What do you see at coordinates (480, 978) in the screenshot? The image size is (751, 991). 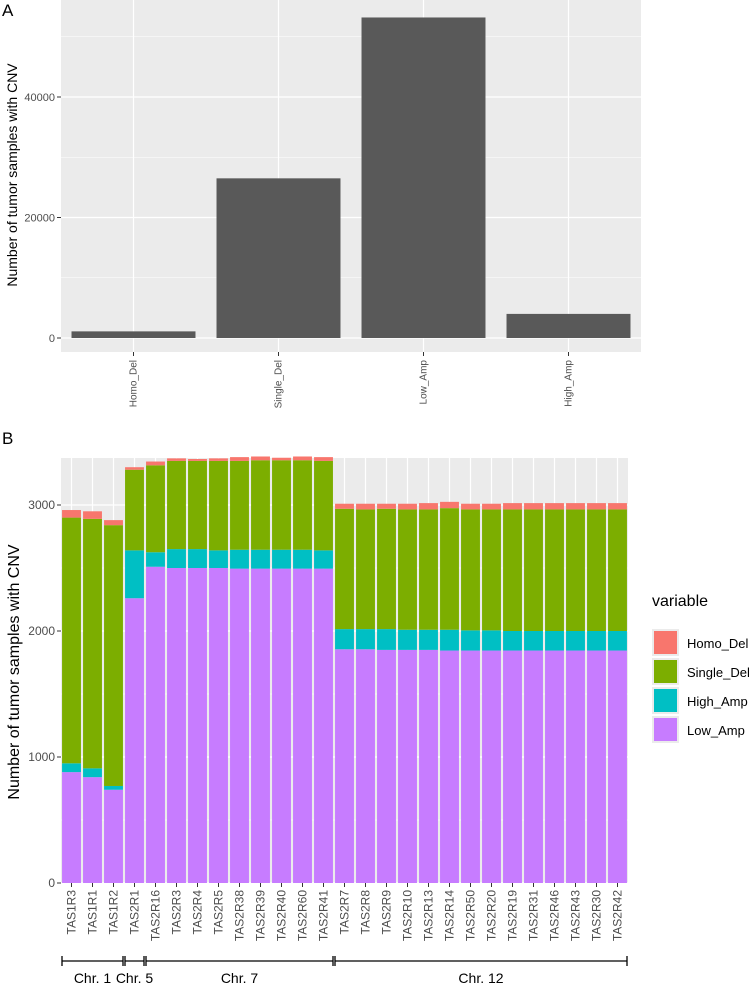 I see `chr-group-label: Chr. 12` at bounding box center [480, 978].